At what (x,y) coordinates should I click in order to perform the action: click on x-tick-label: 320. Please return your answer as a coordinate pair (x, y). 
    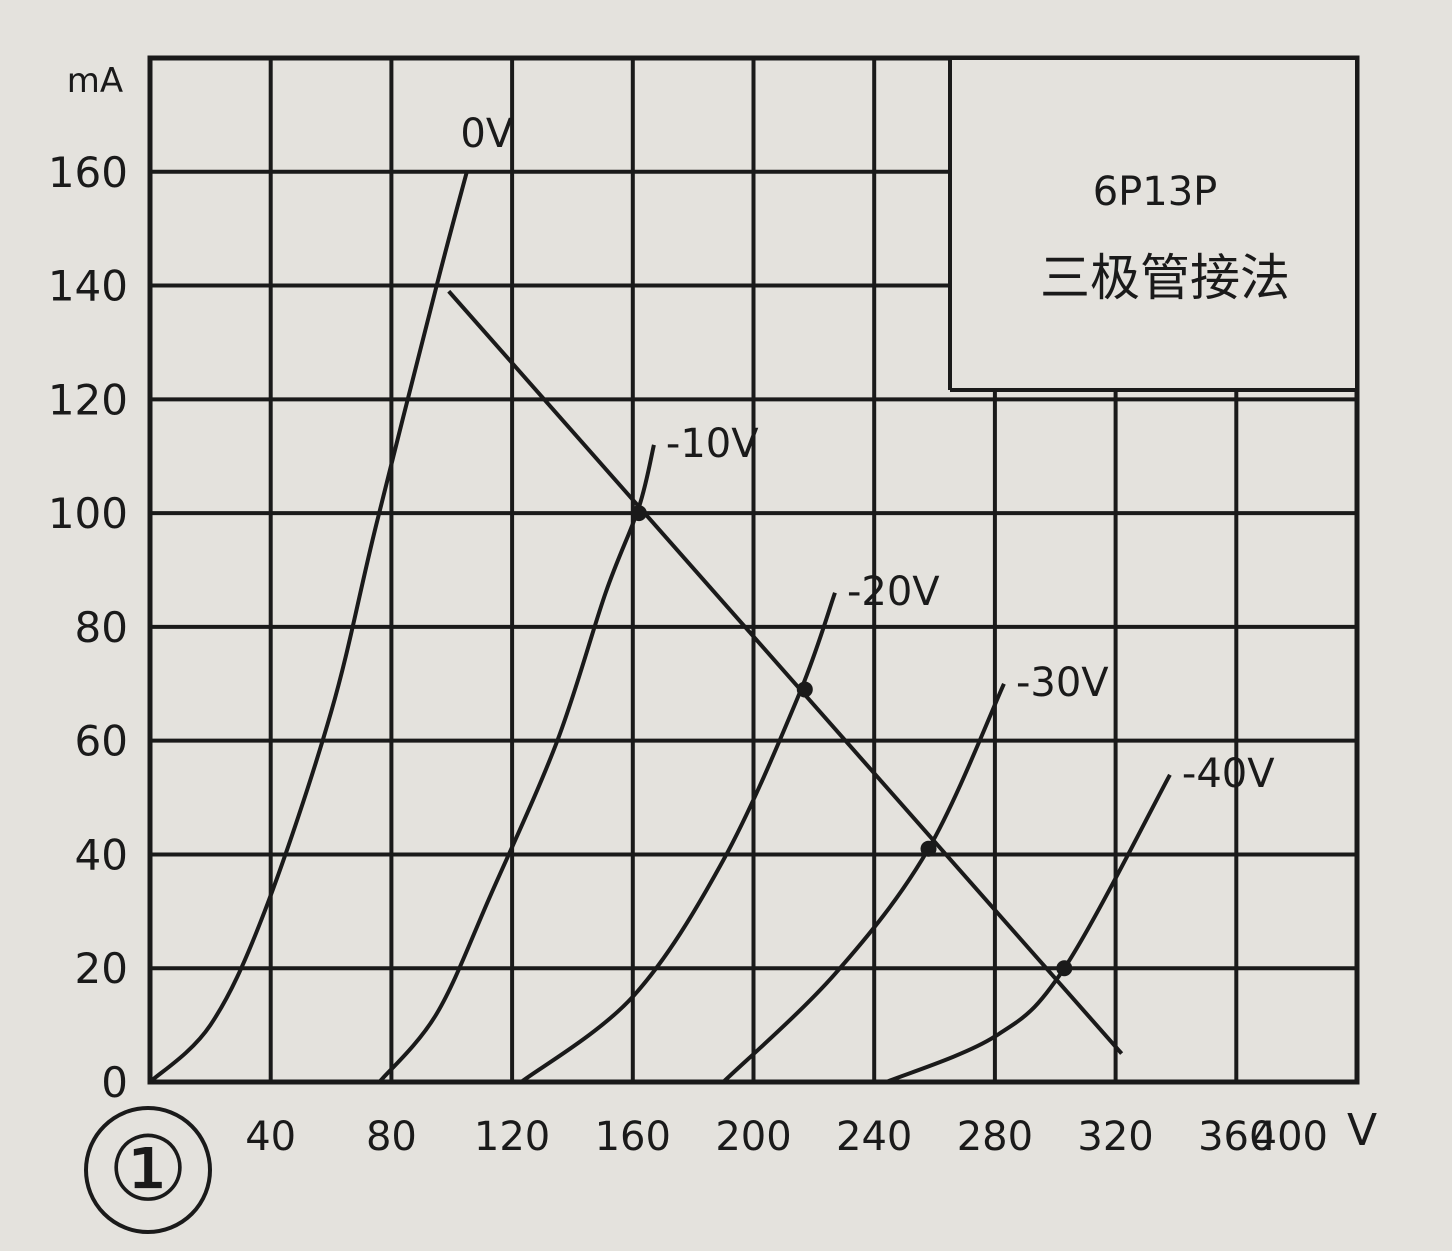
    Looking at the image, I should click on (1115, 1137).